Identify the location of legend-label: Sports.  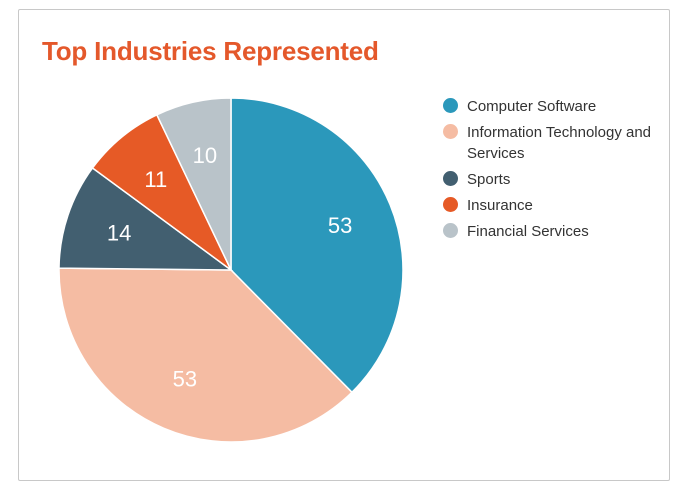
(489, 179).